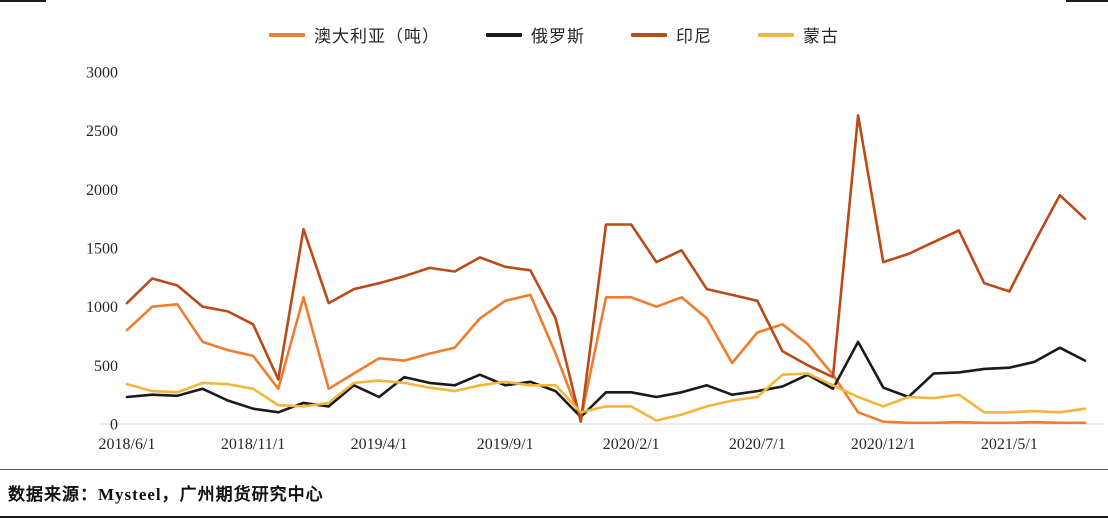 Image resolution: width=1108 pixels, height=518 pixels. I want to click on legend-label: 印尼, so click(694, 36).